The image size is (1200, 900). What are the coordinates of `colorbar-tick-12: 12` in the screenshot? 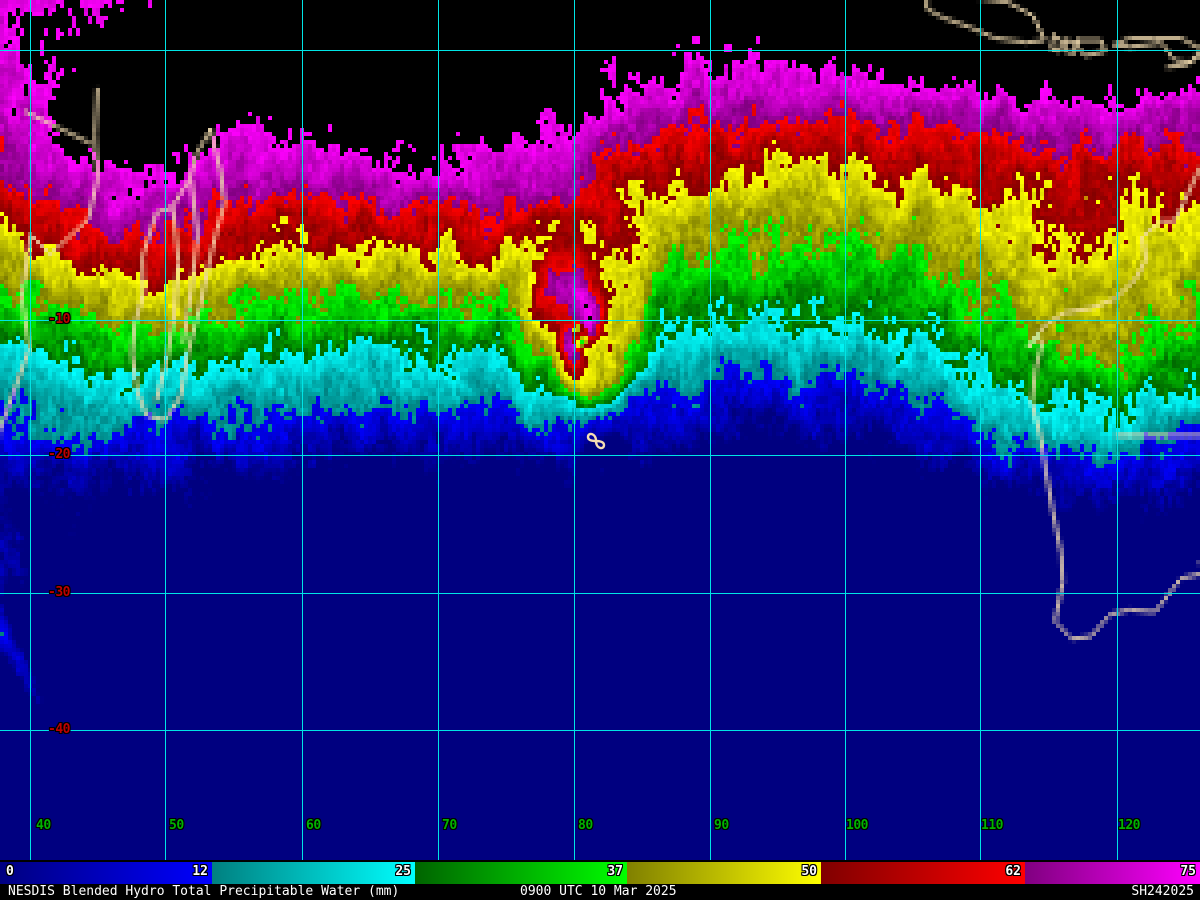 It's located at (200, 871).